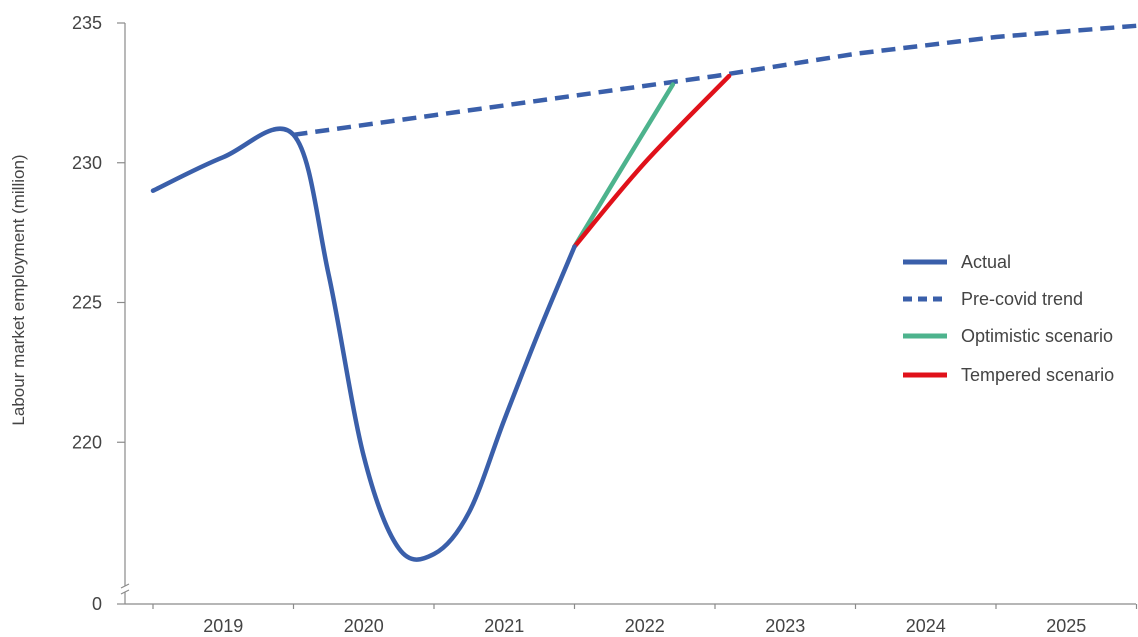  I want to click on x-tick-label: 2023, so click(785, 626).